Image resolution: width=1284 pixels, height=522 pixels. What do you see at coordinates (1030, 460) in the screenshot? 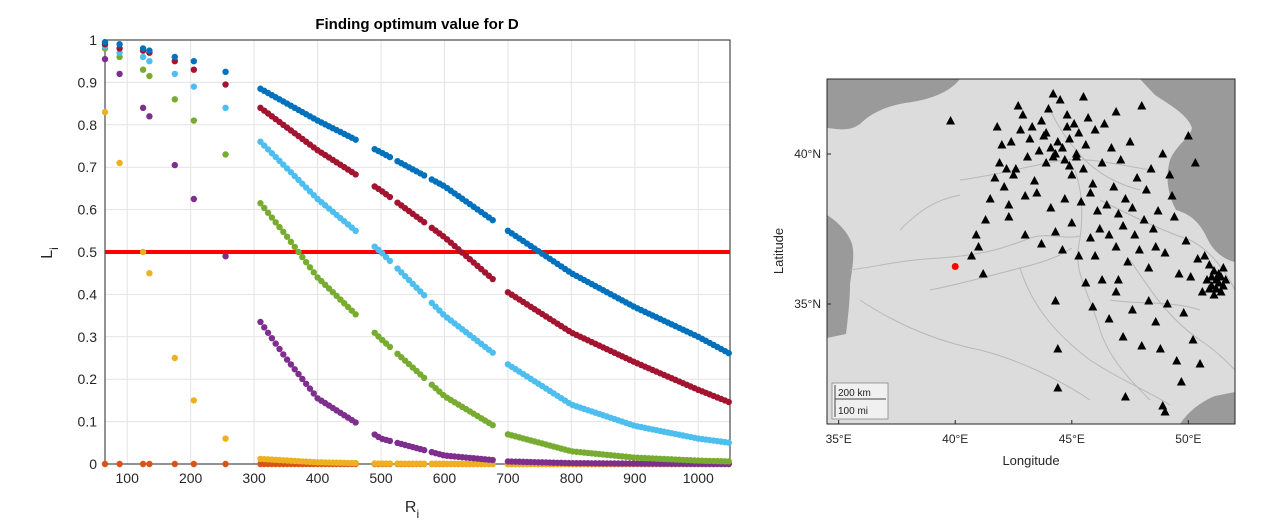
I see `map-x-axis-label: Longitude` at bounding box center [1030, 460].